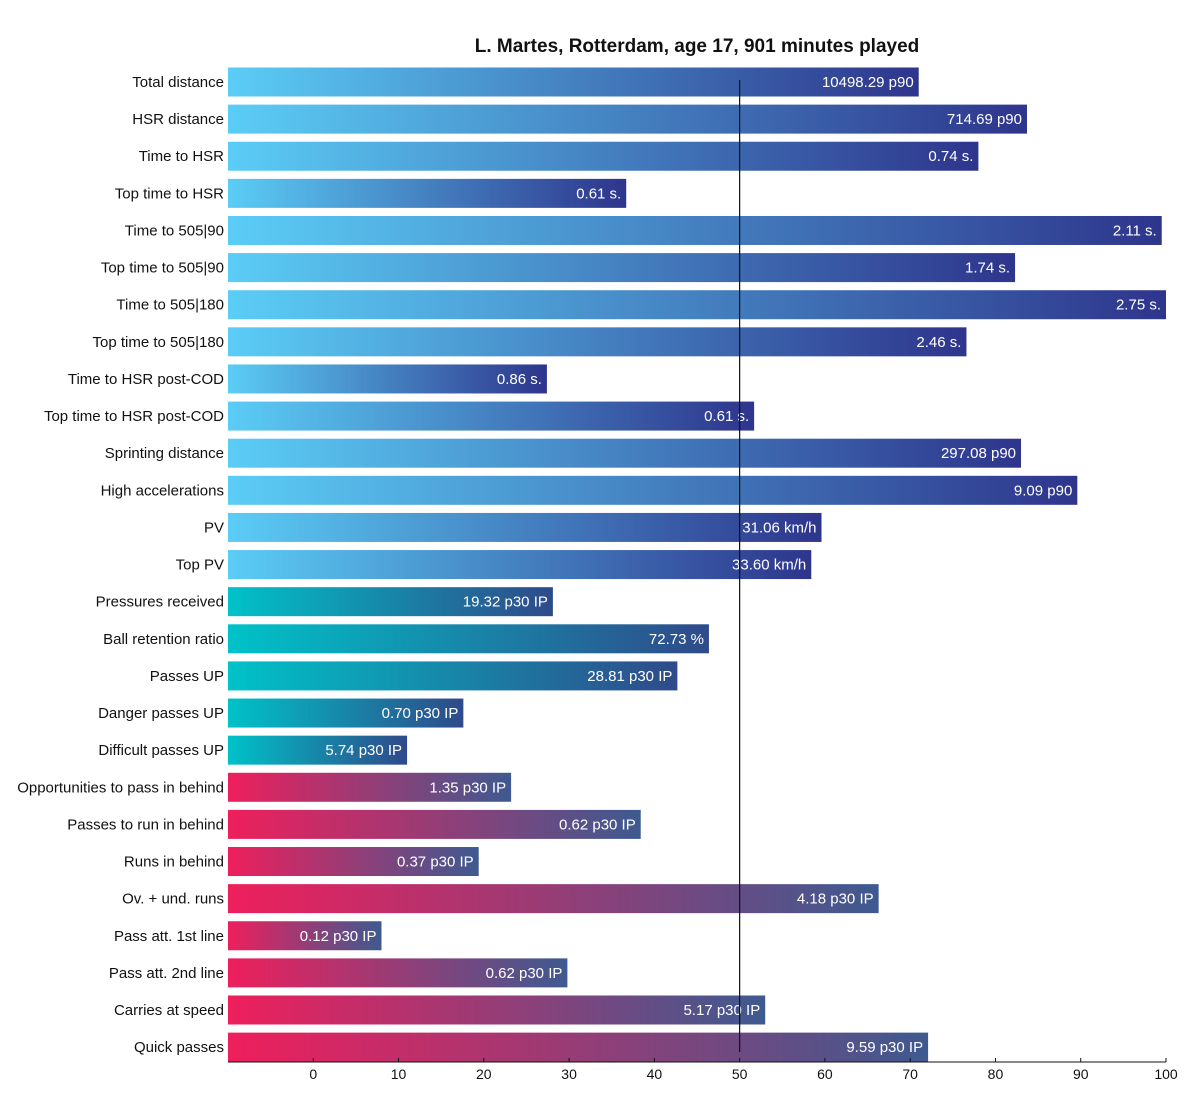 The image size is (1200, 1100). Describe the element at coordinates (910, 1074) in the screenshot. I see `x-tick-label: 70` at that location.